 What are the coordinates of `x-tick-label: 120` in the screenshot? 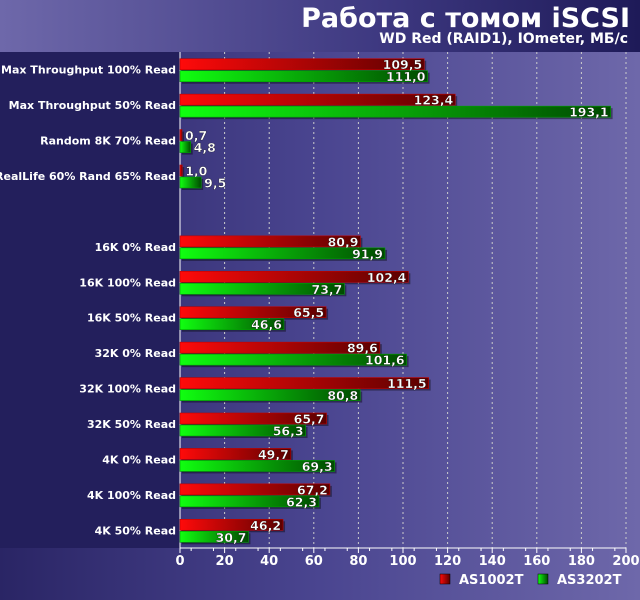 It's located at (447, 561).